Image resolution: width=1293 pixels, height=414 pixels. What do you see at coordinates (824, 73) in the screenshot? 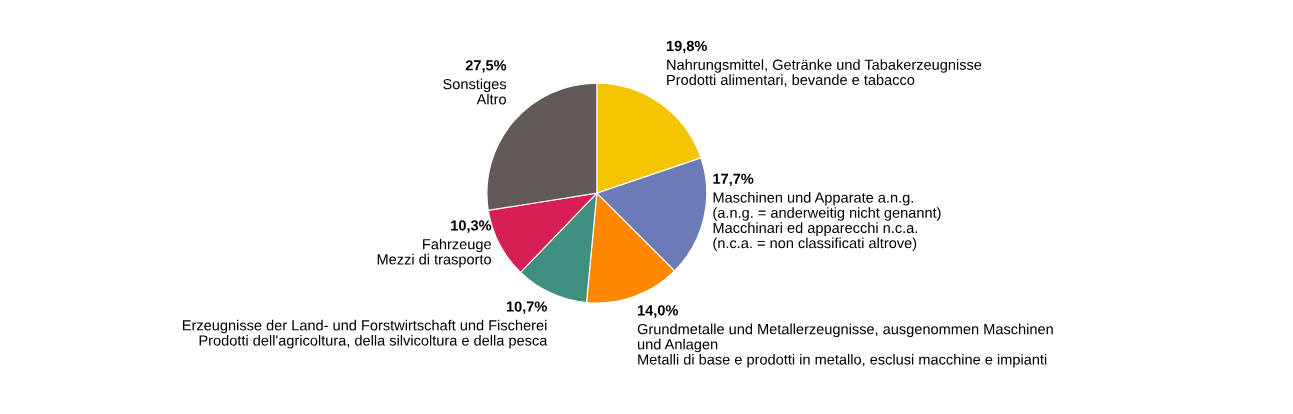
I see `slice-label: Nahrungsmittel, Getränke und Tabakerzeugnisse Prodotti alimentari, bevande e tabacco` at bounding box center [824, 73].